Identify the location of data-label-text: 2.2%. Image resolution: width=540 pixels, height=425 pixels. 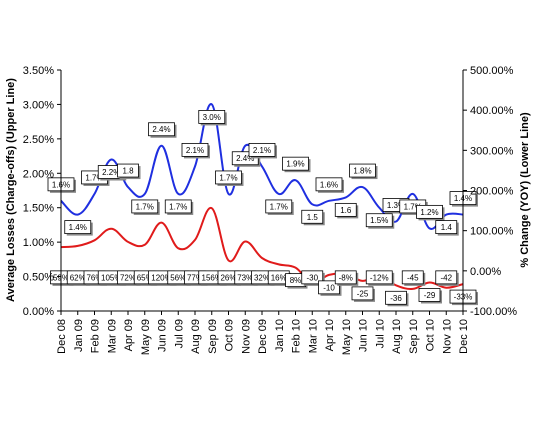
(111, 172).